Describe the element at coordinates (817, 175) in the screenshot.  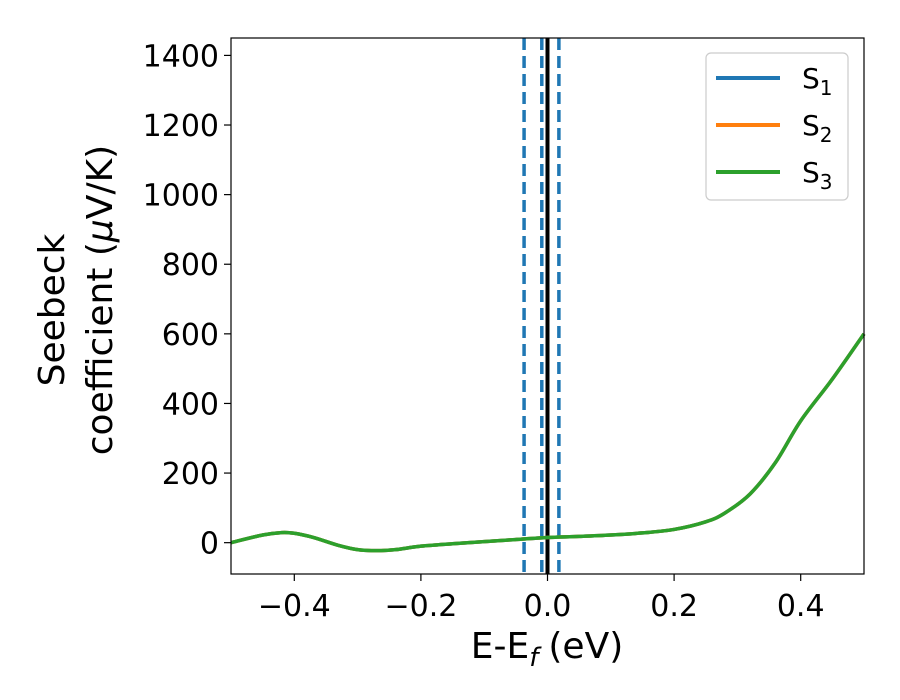
I see `legend-label-s3: S3` at that location.